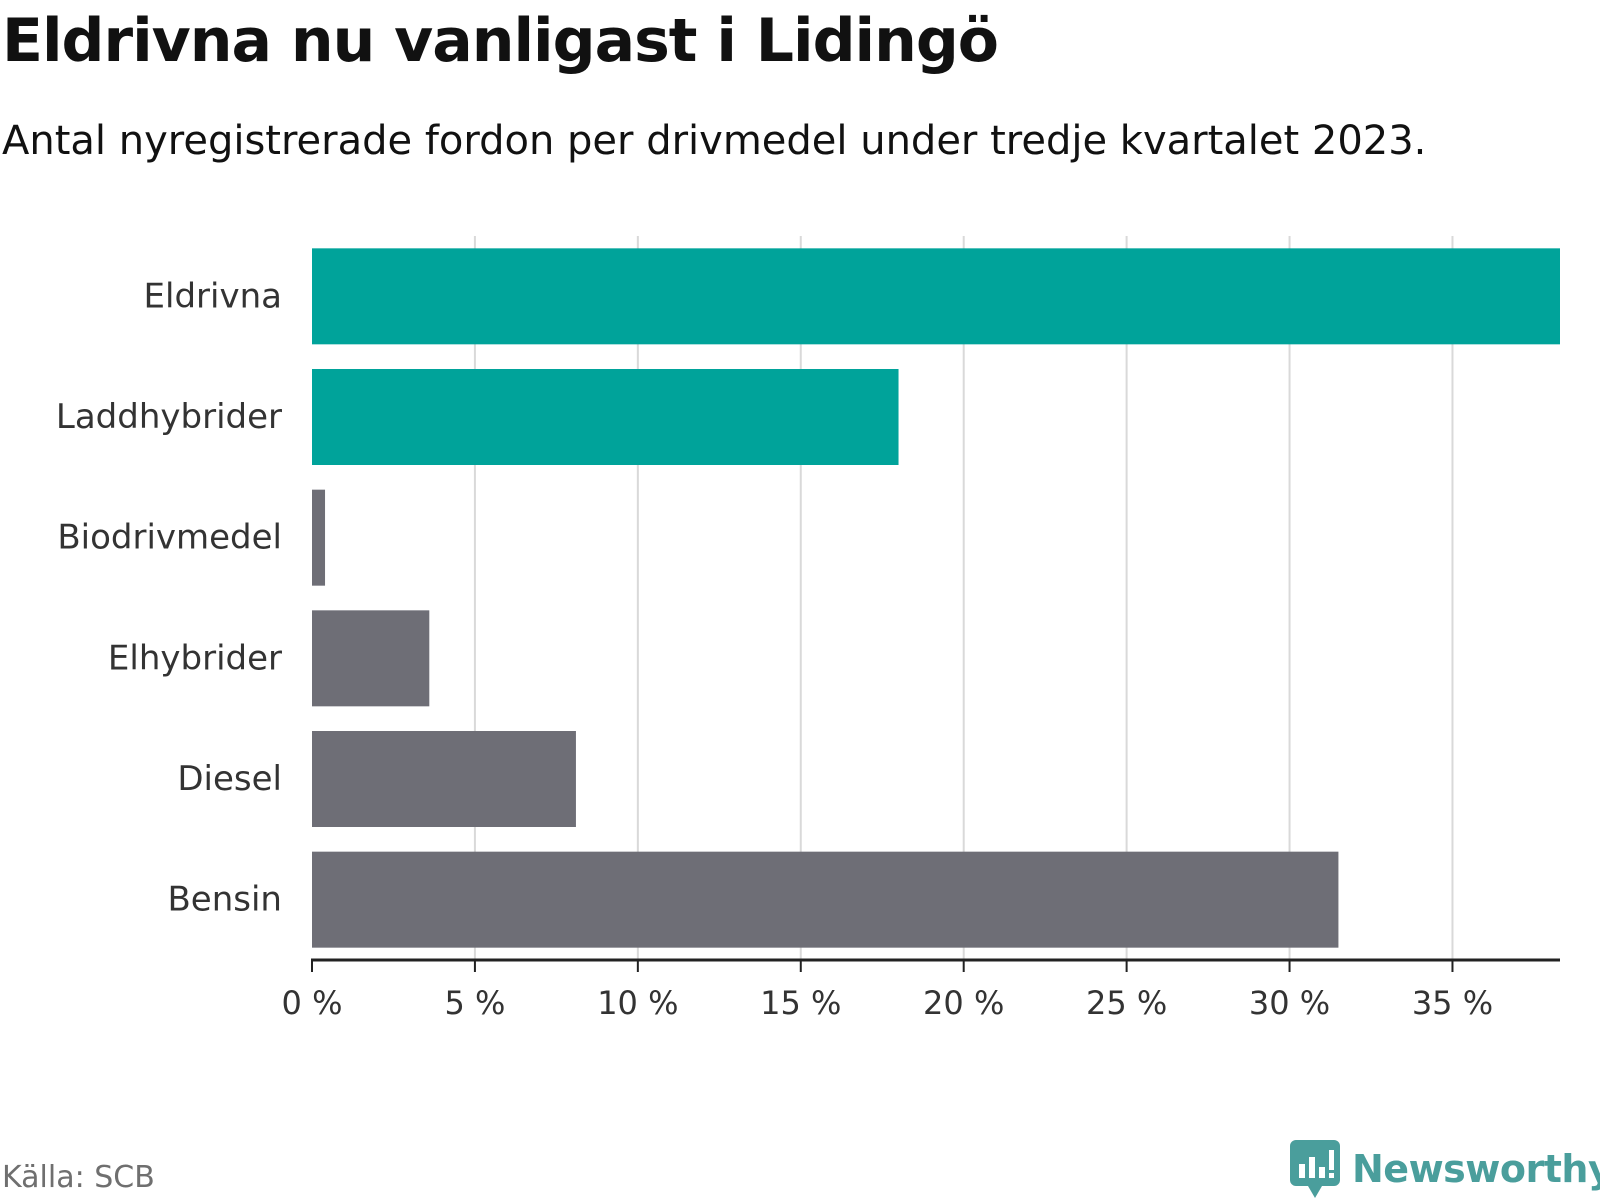 The width and height of the screenshot is (1600, 1200). What do you see at coordinates (936, 296) in the screenshot?
I see `bar-eldrivna` at bounding box center [936, 296].